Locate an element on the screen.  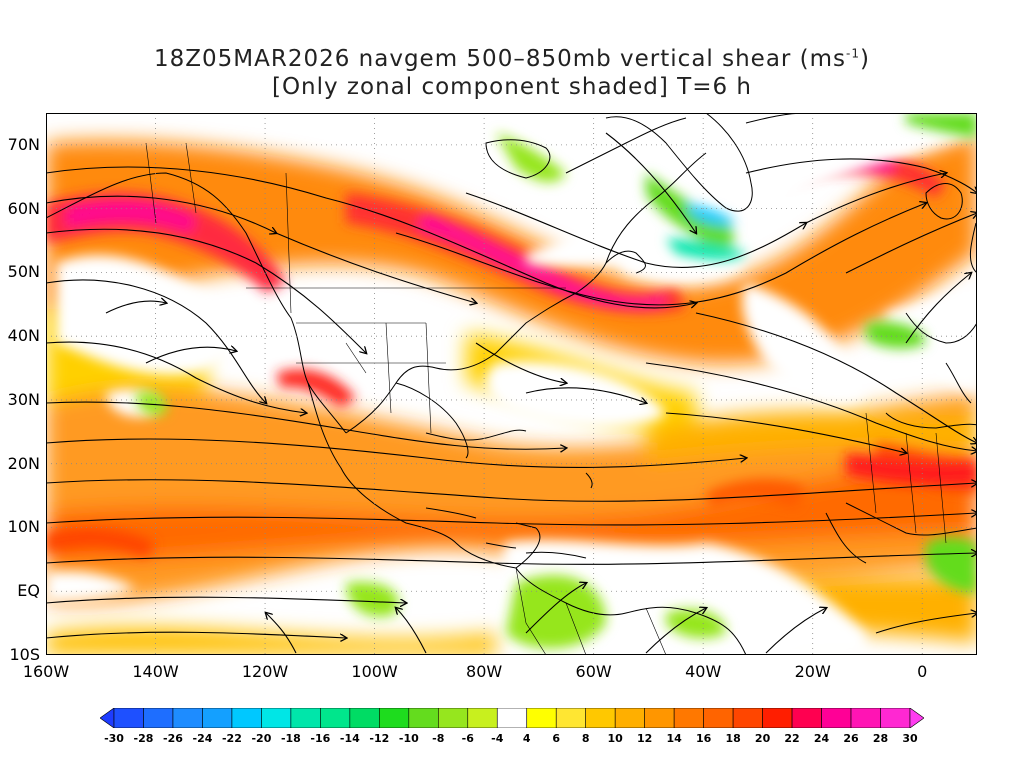
colorbar-level-label: 30 is located at coordinates (910, 738).